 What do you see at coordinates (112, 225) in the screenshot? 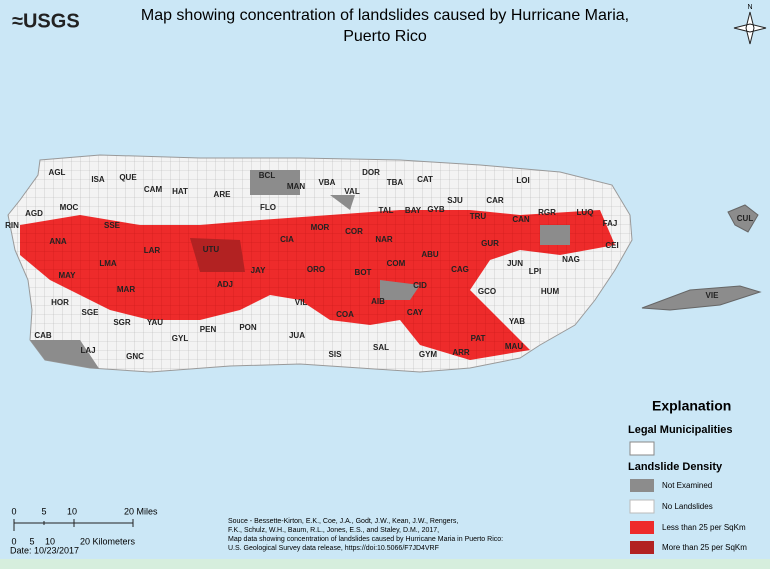
I see `municipality-label: SSE` at bounding box center [112, 225].